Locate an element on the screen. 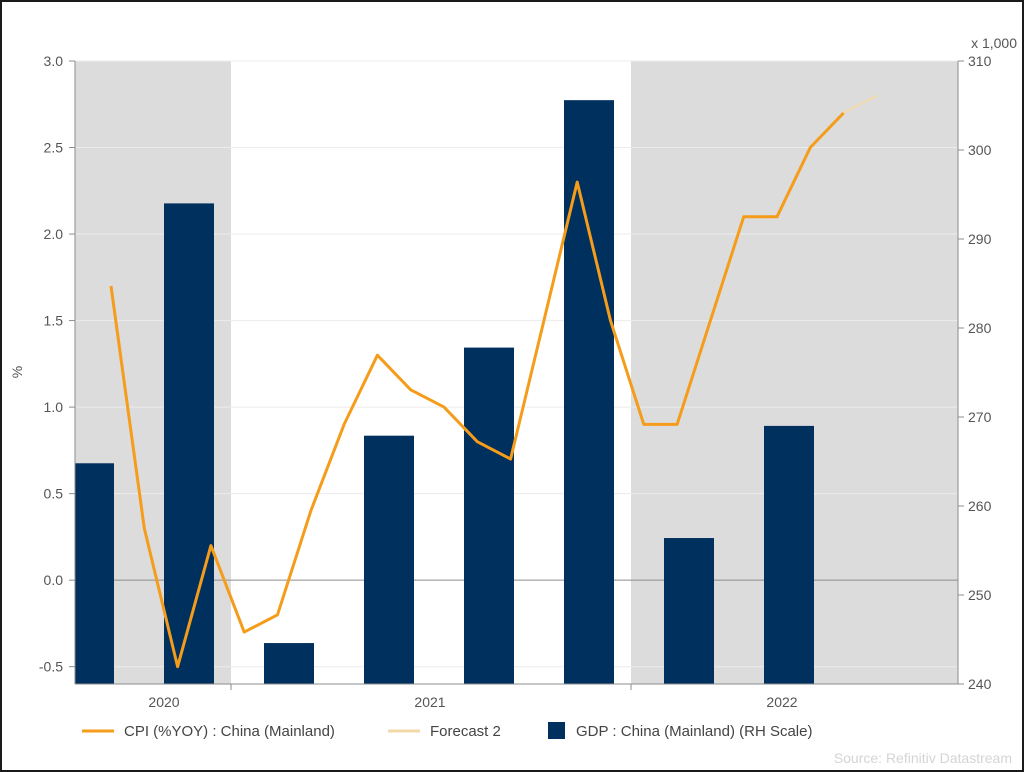 The image size is (1024, 772). x-year-label: 2021 is located at coordinates (429, 702).